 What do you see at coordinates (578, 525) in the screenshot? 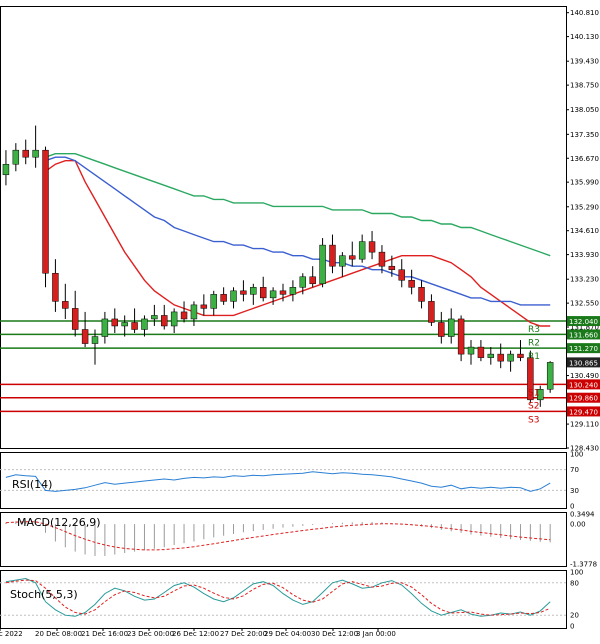
I see `macd-tick-label: 0.00` at bounding box center [578, 525].